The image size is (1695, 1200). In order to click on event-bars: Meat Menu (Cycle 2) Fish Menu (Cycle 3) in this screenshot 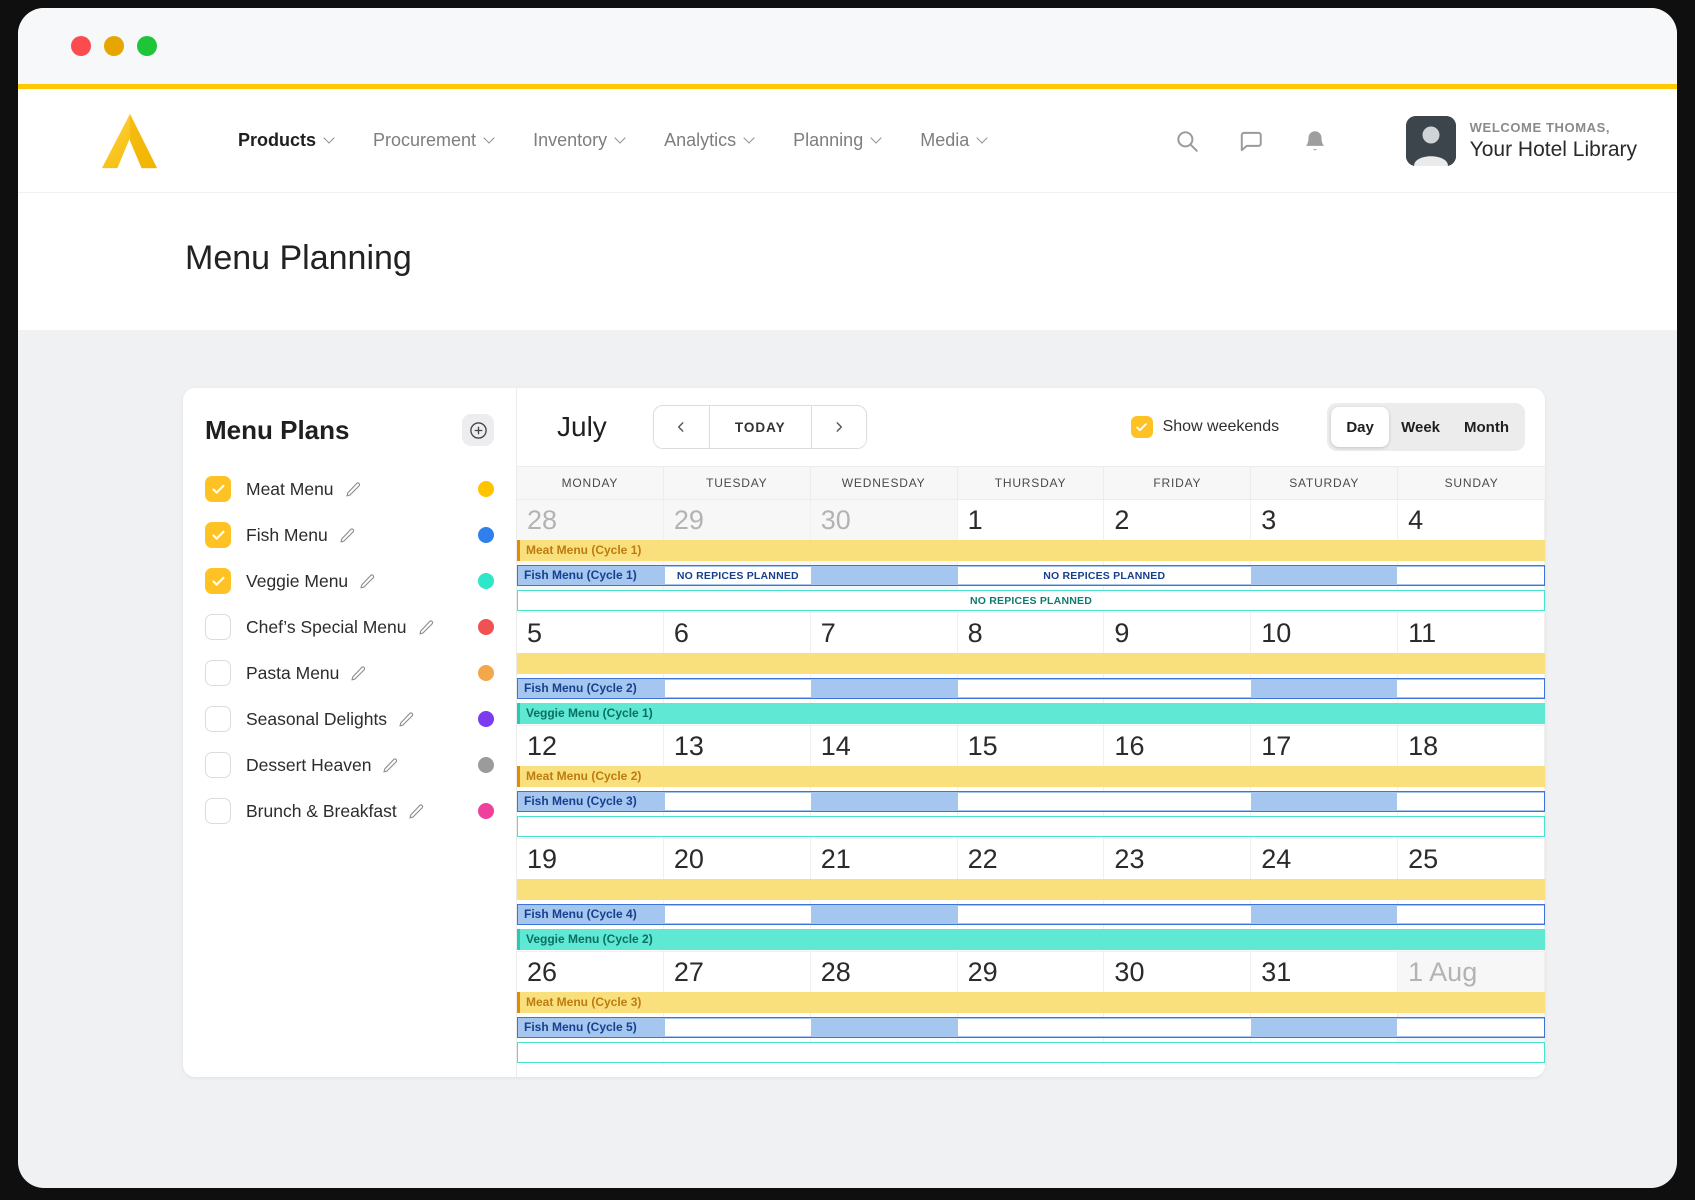, I will do `click(1031, 801)`.